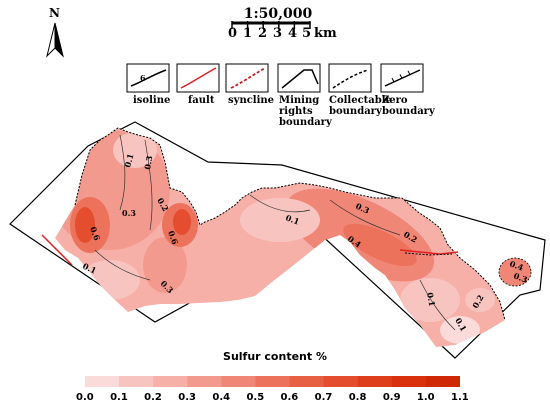 This screenshot has width=550, height=407. I want to click on legend-swatch-zero, so click(402, 78).